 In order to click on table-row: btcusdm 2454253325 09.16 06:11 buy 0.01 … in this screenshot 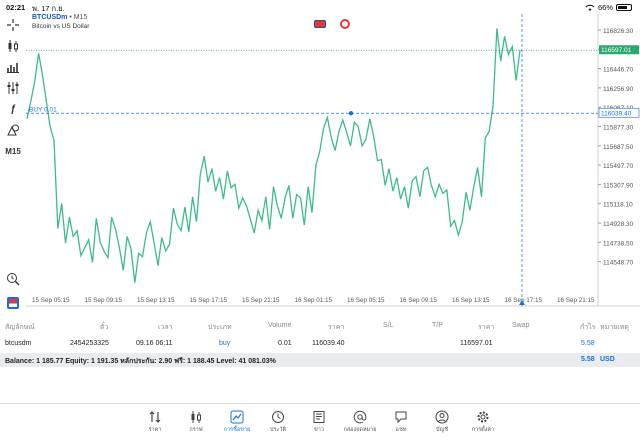, I will do `click(320, 345)`.